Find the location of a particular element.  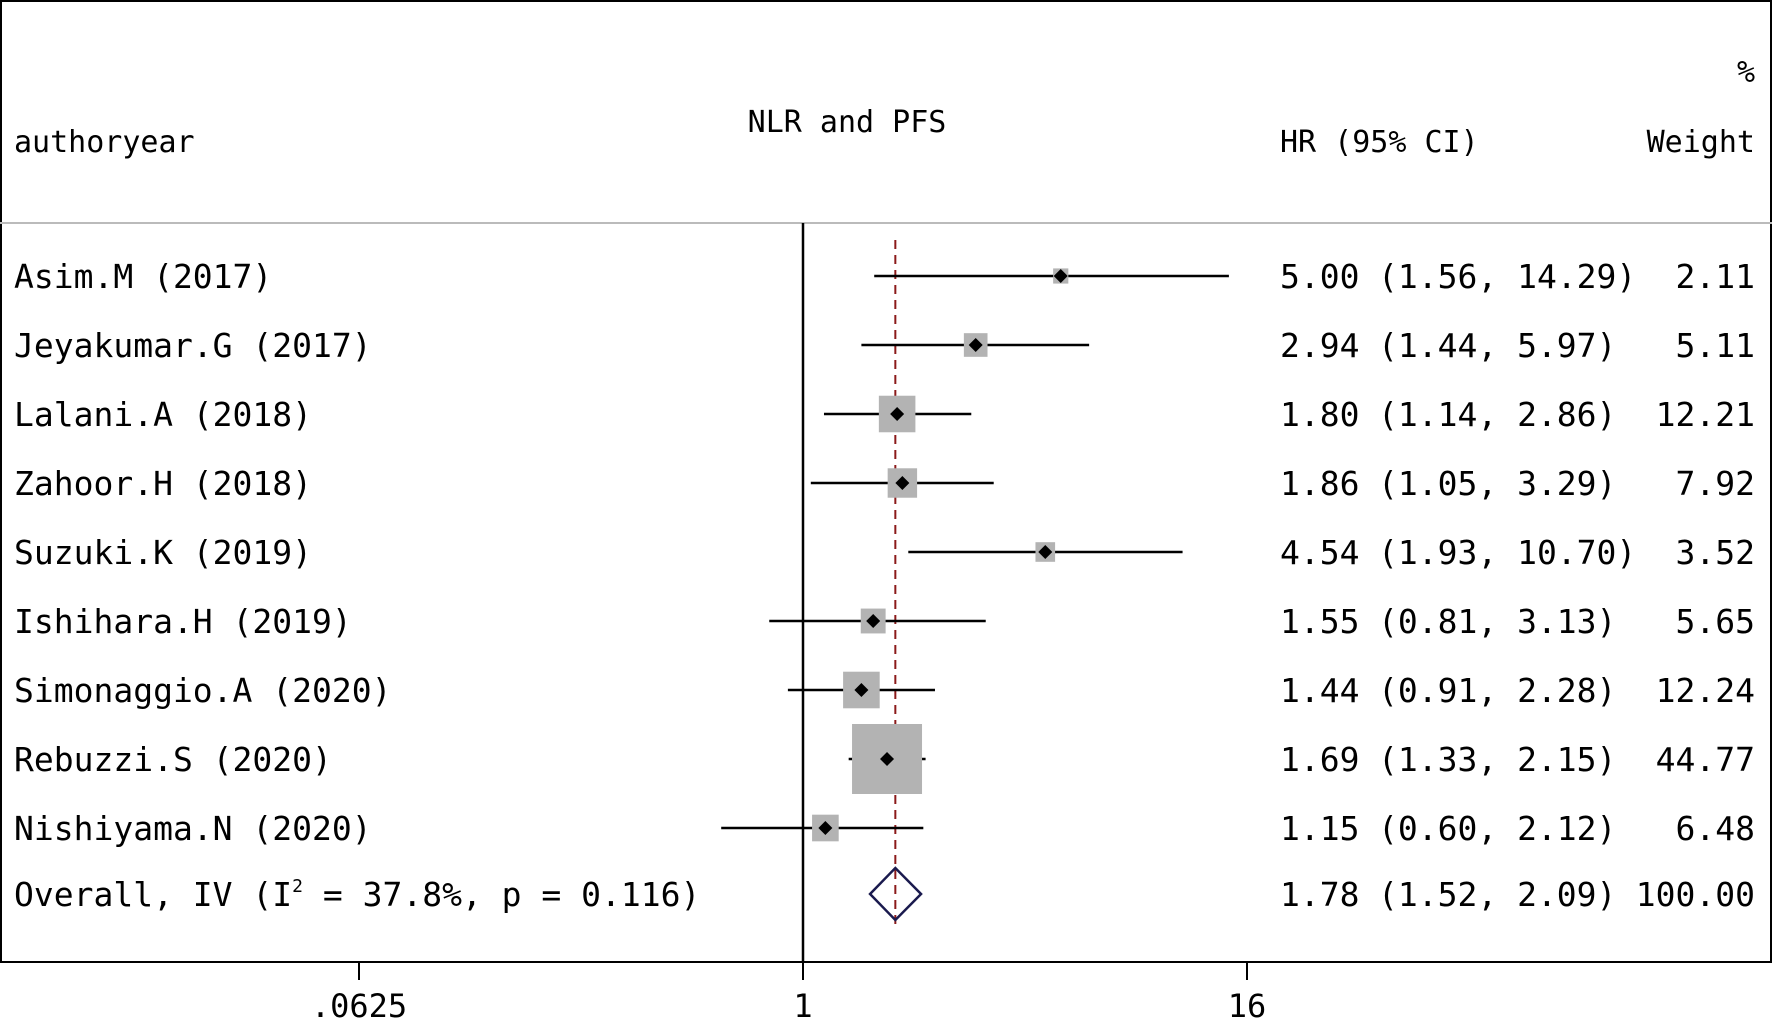

weight-value: 2.11 is located at coordinates (1715, 276).